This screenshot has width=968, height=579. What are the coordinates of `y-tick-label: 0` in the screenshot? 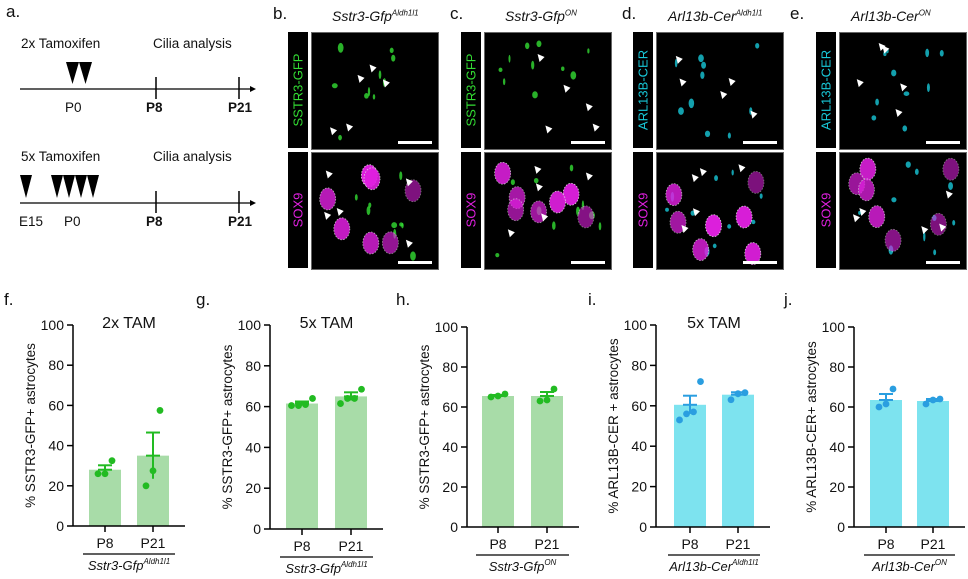 It's located at (841, 527).